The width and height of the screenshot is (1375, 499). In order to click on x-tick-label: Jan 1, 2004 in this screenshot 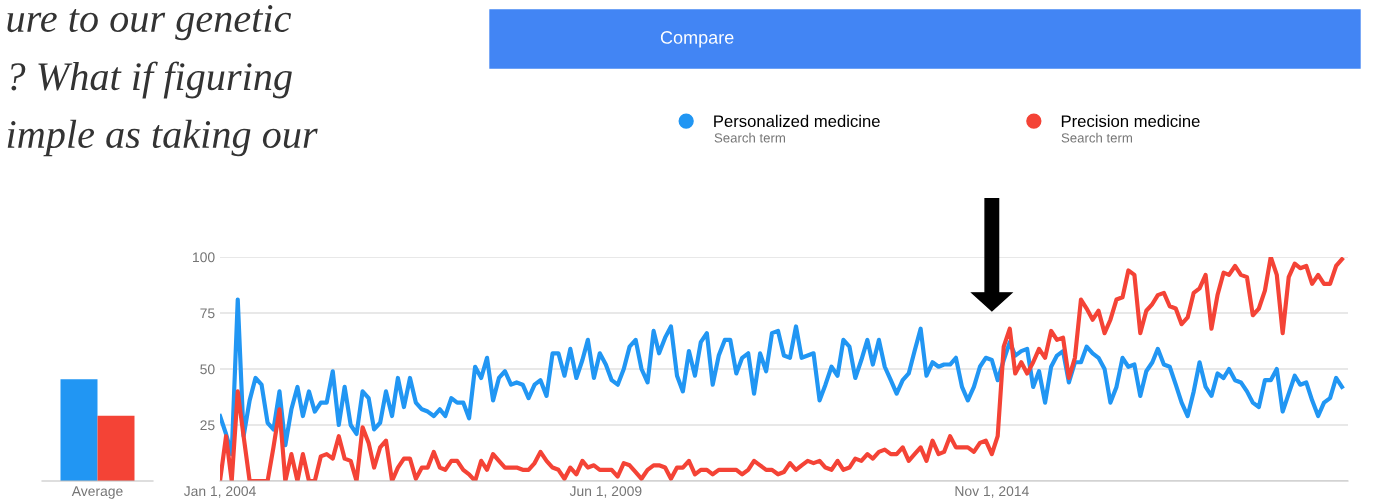, I will do `click(219, 492)`.